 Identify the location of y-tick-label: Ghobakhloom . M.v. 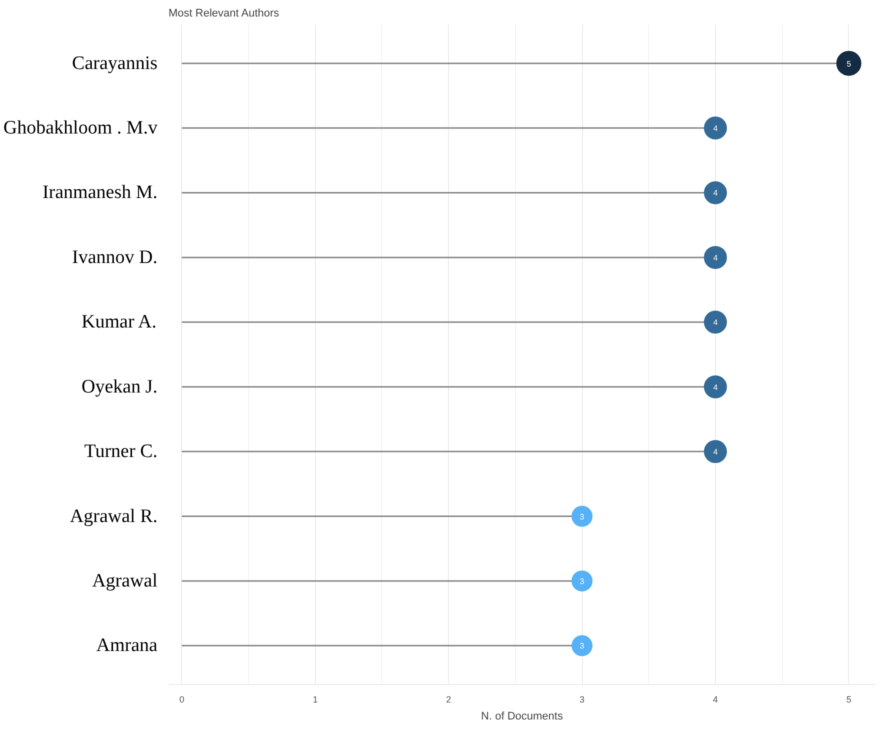
(80, 128).